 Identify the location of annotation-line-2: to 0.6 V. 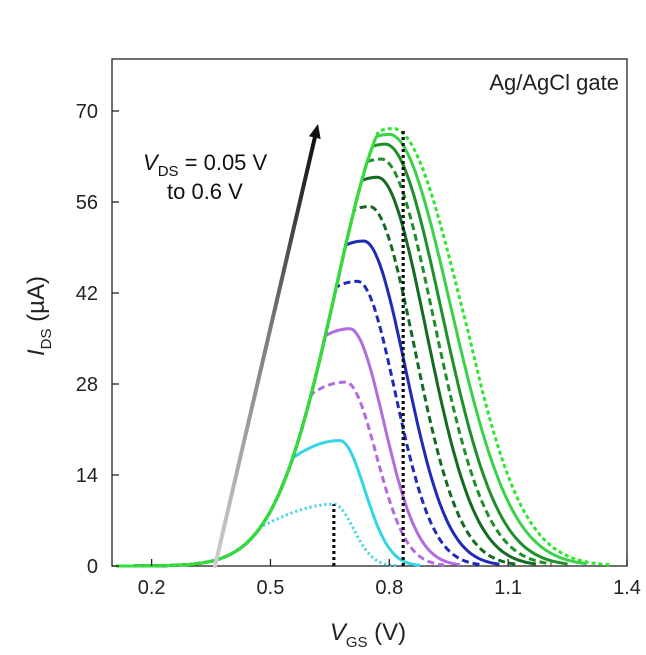
(205, 191).